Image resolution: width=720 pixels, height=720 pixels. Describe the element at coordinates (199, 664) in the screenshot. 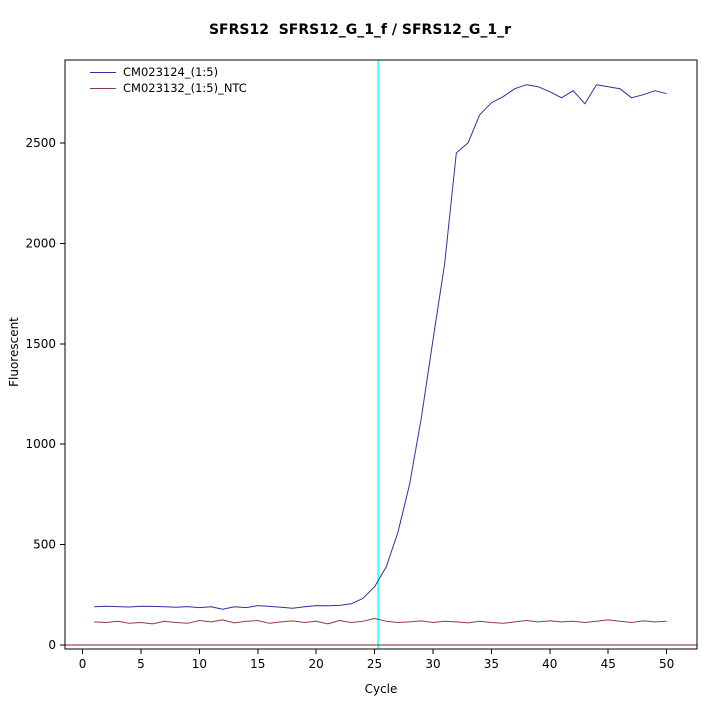

I see `x-tick-label: 10` at that location.